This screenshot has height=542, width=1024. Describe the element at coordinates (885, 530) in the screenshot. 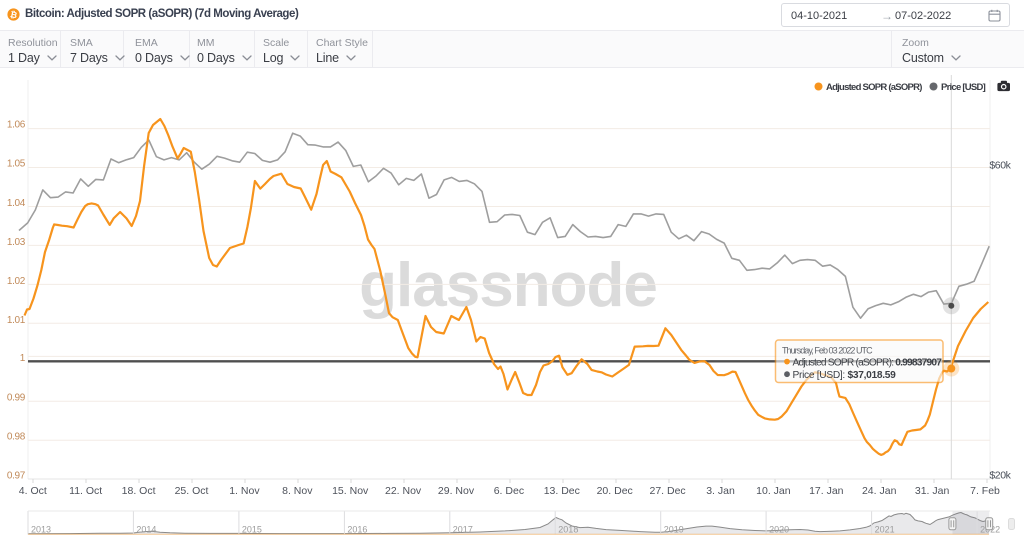

I see `svg-text: 2021` at that location.